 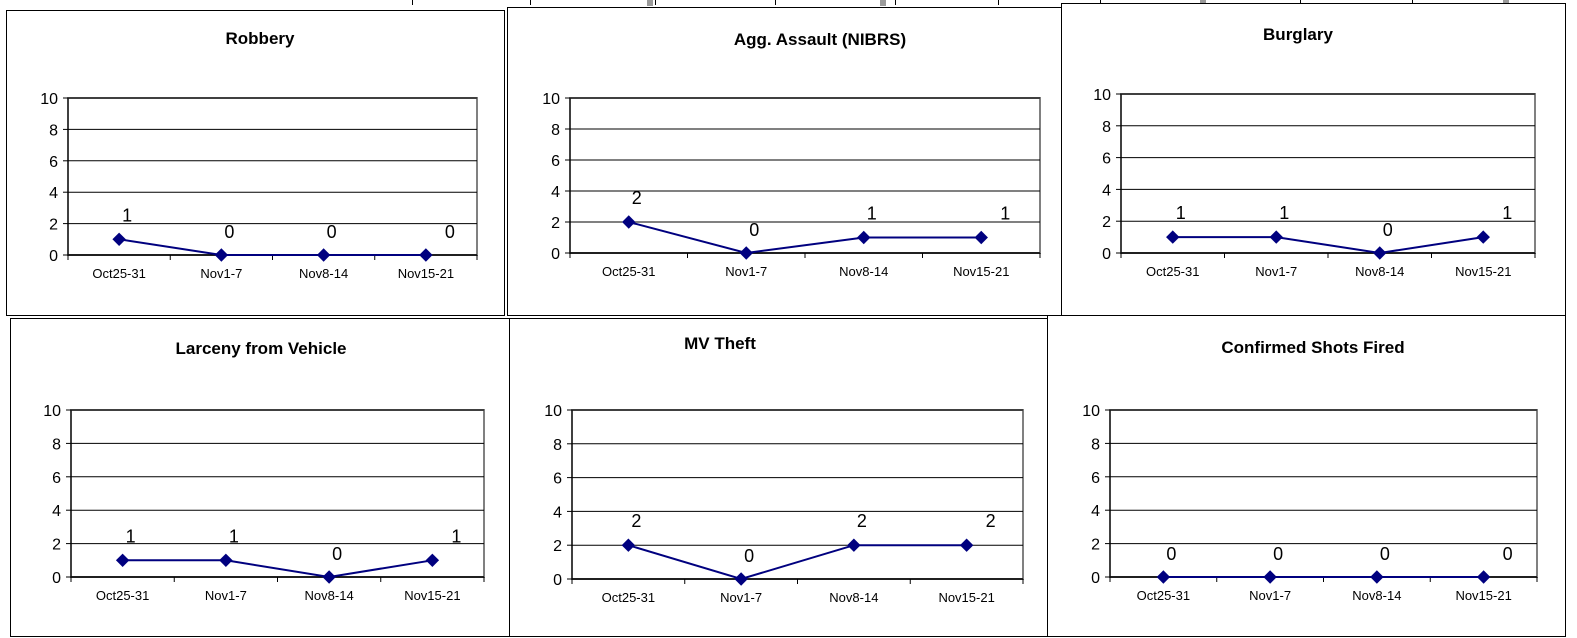 I want to click on chart-title: Confirmed Shots Fired, so click(x=1312, y=347).